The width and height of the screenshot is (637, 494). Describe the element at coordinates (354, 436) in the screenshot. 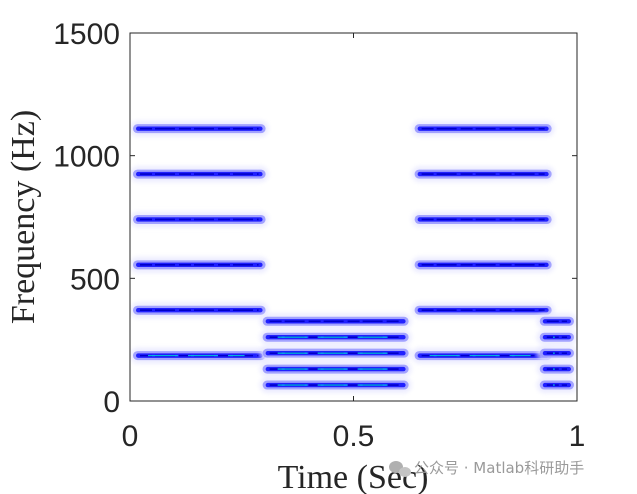

I see `x-tick-label: 0.5` at that location.